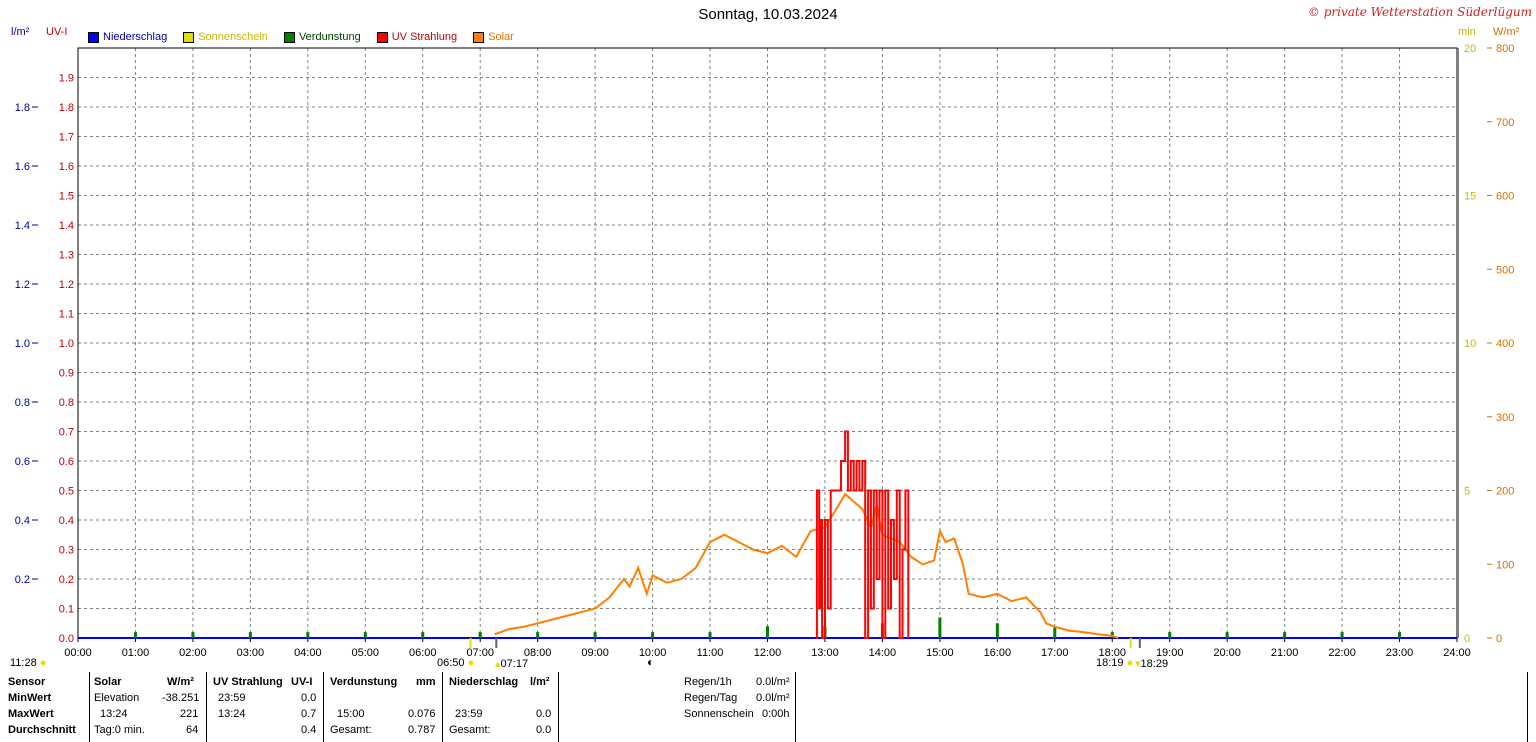 The image size is (1536, 742). I want to click on rain-tick-label: 1.2, so click(22, 285).